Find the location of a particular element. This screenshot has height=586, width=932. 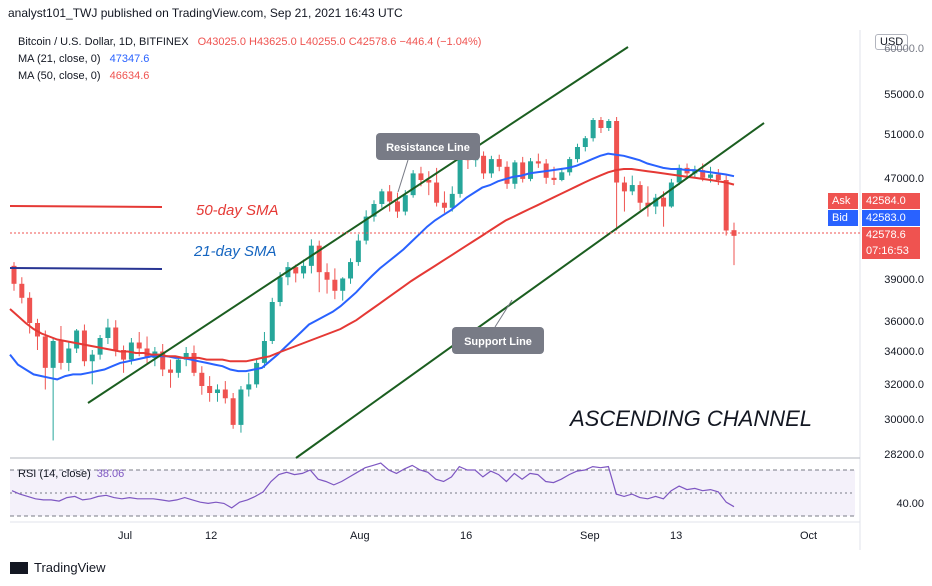

rsi-axis-label: 40.00 is located at coordinates (910, 504).